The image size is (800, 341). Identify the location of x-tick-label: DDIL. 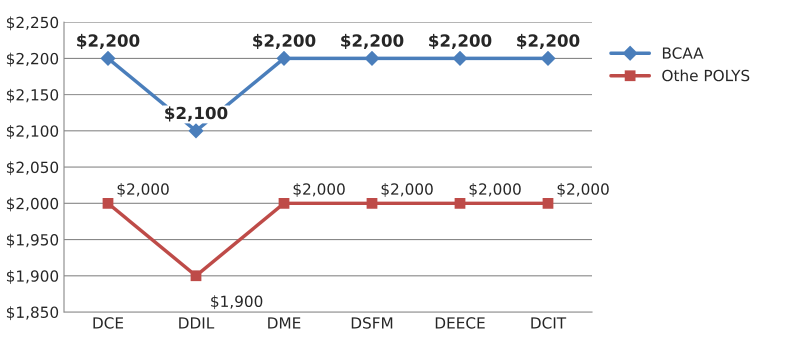
(196, 322).